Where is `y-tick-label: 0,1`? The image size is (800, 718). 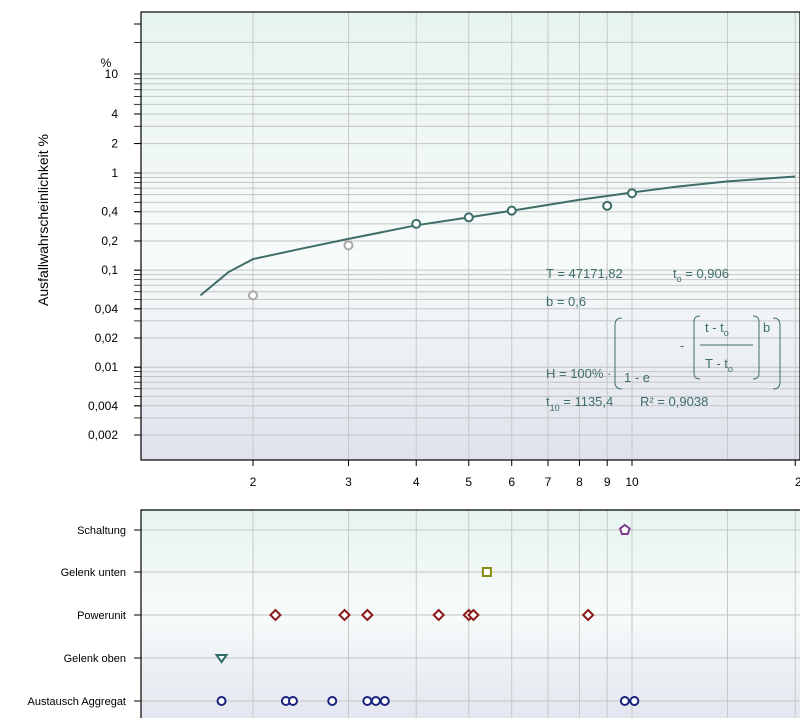
y-tick-label: 0,1 is located at coordinates (109, 270).